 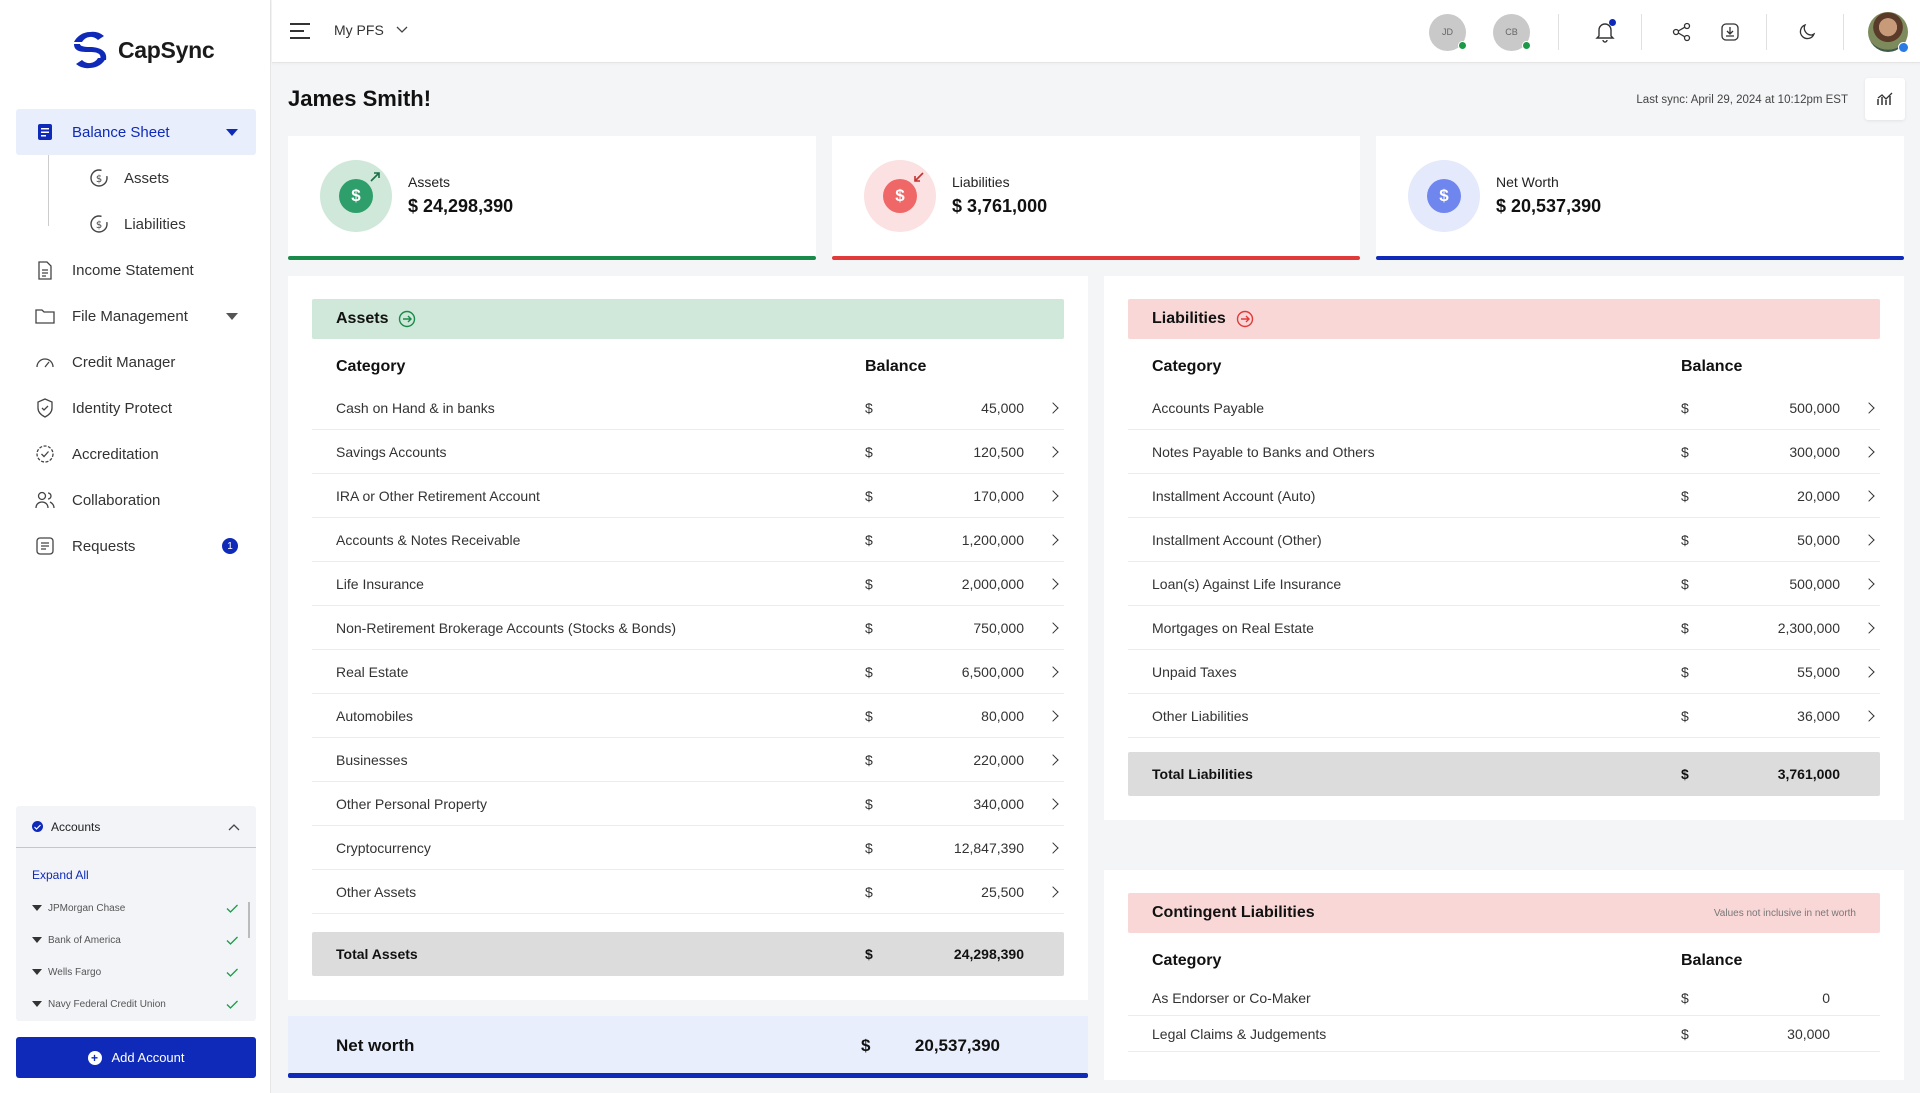 What do you see at coordinates (688, 804) in the screenshot?
I see `table-row: Other Personal Property $340,000` at bounding box center [688, 804].